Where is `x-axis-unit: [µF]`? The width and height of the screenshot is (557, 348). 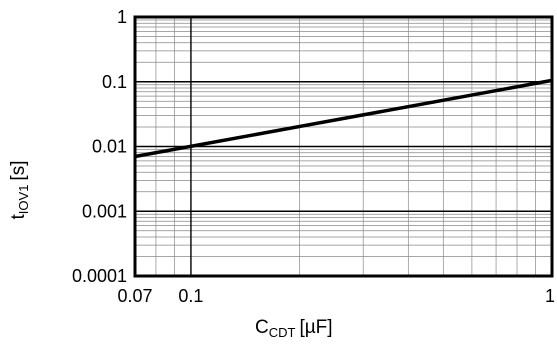 x-axis-unit: [µF] is located at coordinates (315, 327).